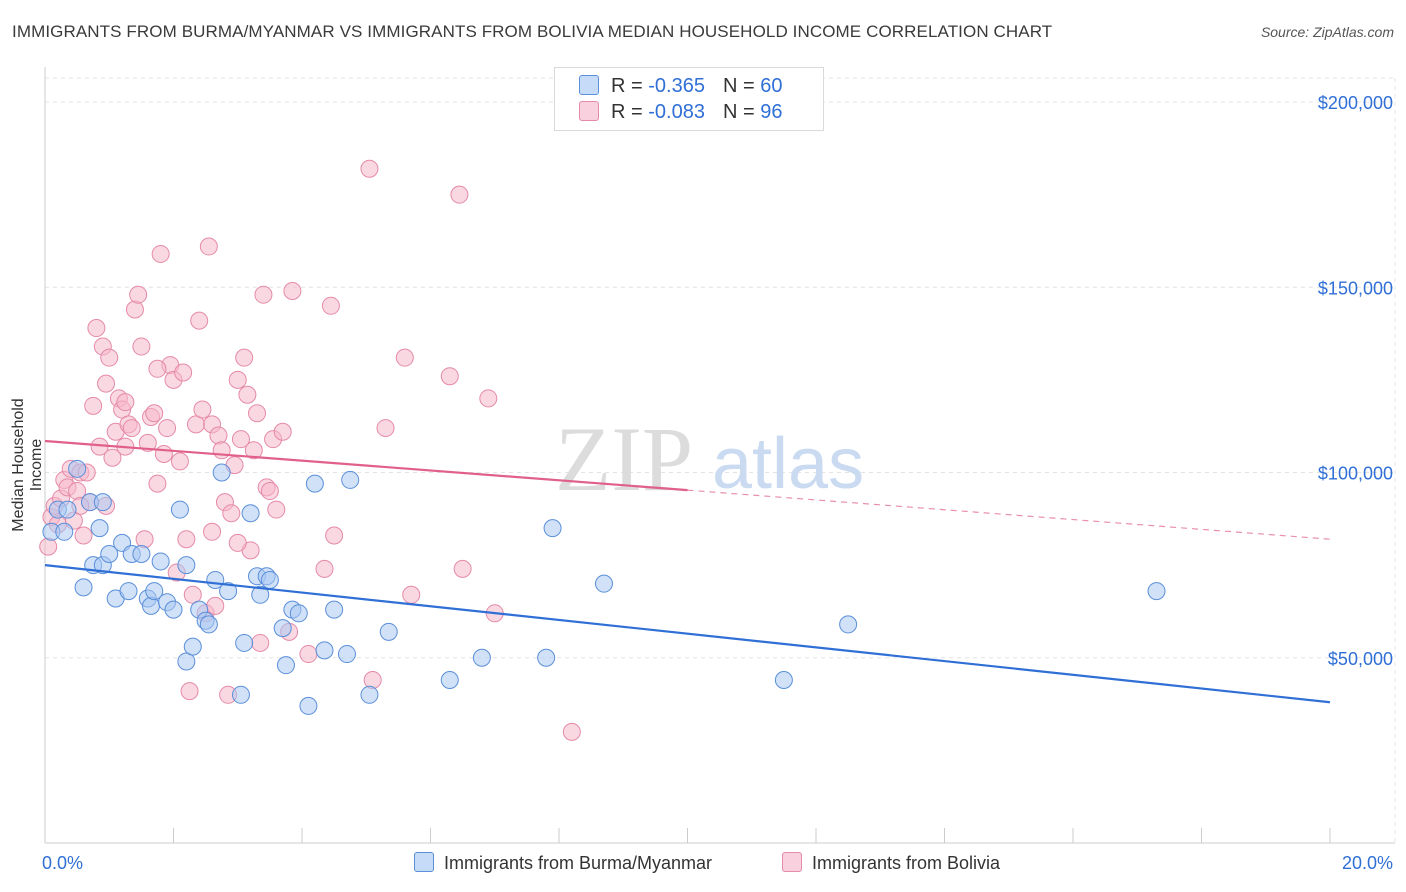  Describe the element at coordinates (1355, 288) in the screenshot. I see `y-tick-label: $150,000` at that location.